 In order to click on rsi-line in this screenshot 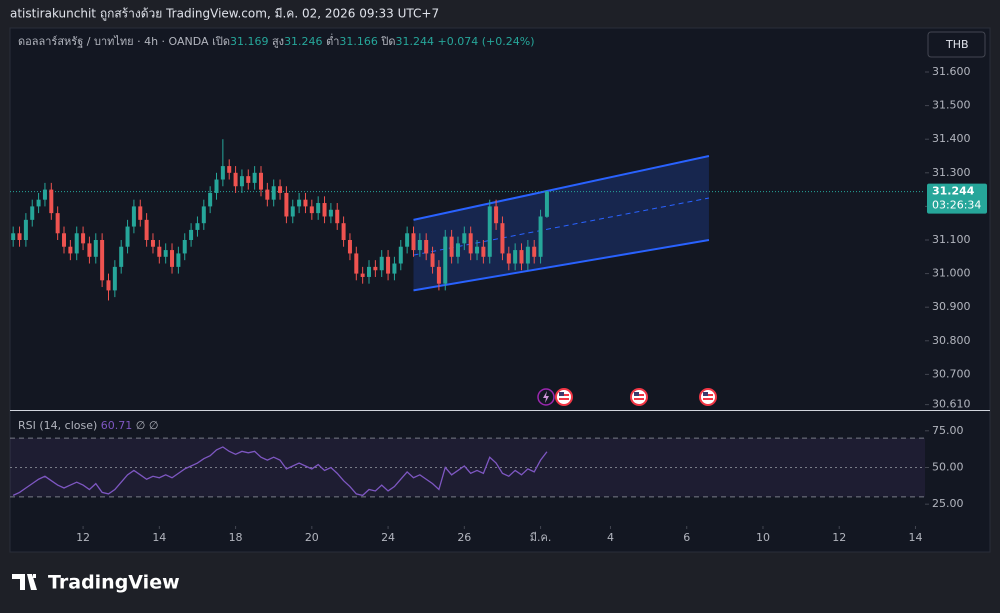, I will do `click(280, 471)`.